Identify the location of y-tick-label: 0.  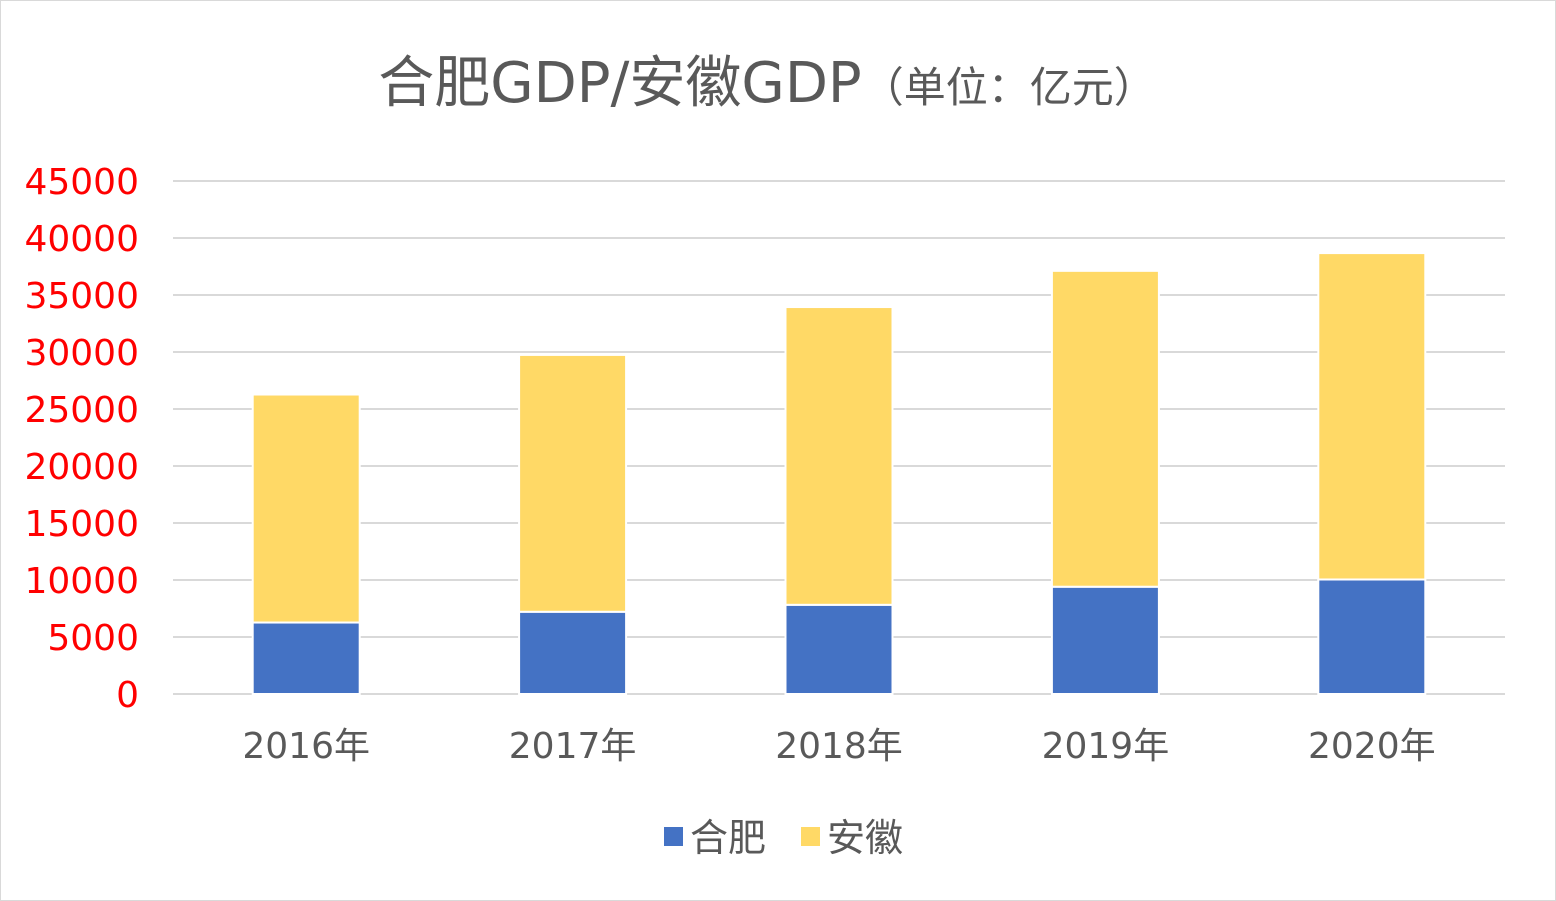
(127, 695).